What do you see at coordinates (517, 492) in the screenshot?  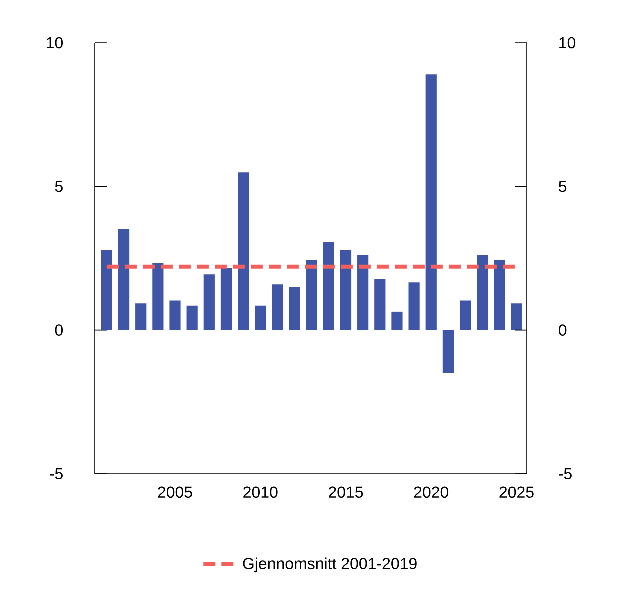 I see `x-tick-label: 2025` at bounding box center [517, 492].